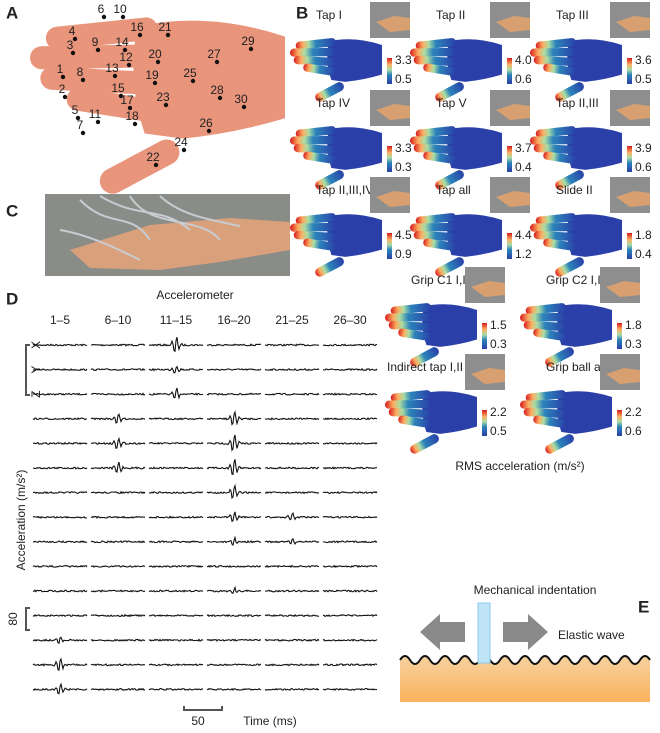 The height and width of the screenshot is (733, 660). Describe the element at coordinates (72, 31) in the screenshot. I see `point-label: 4` at that location.